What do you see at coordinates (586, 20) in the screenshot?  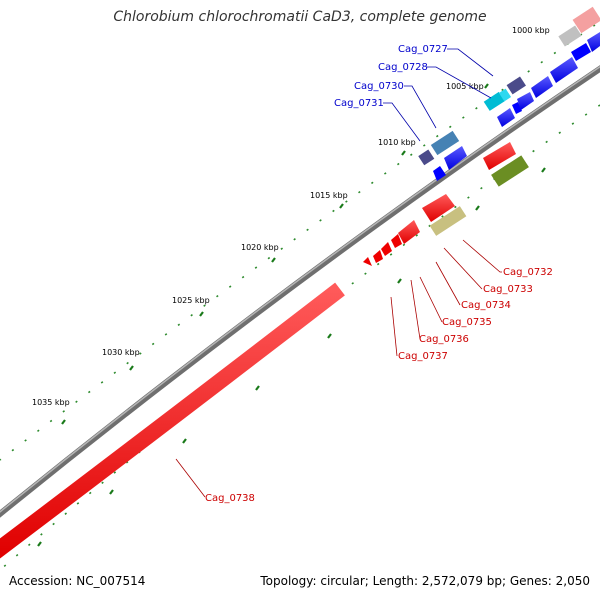 I see `gene-pink-block` at bounding box center [586, 20].